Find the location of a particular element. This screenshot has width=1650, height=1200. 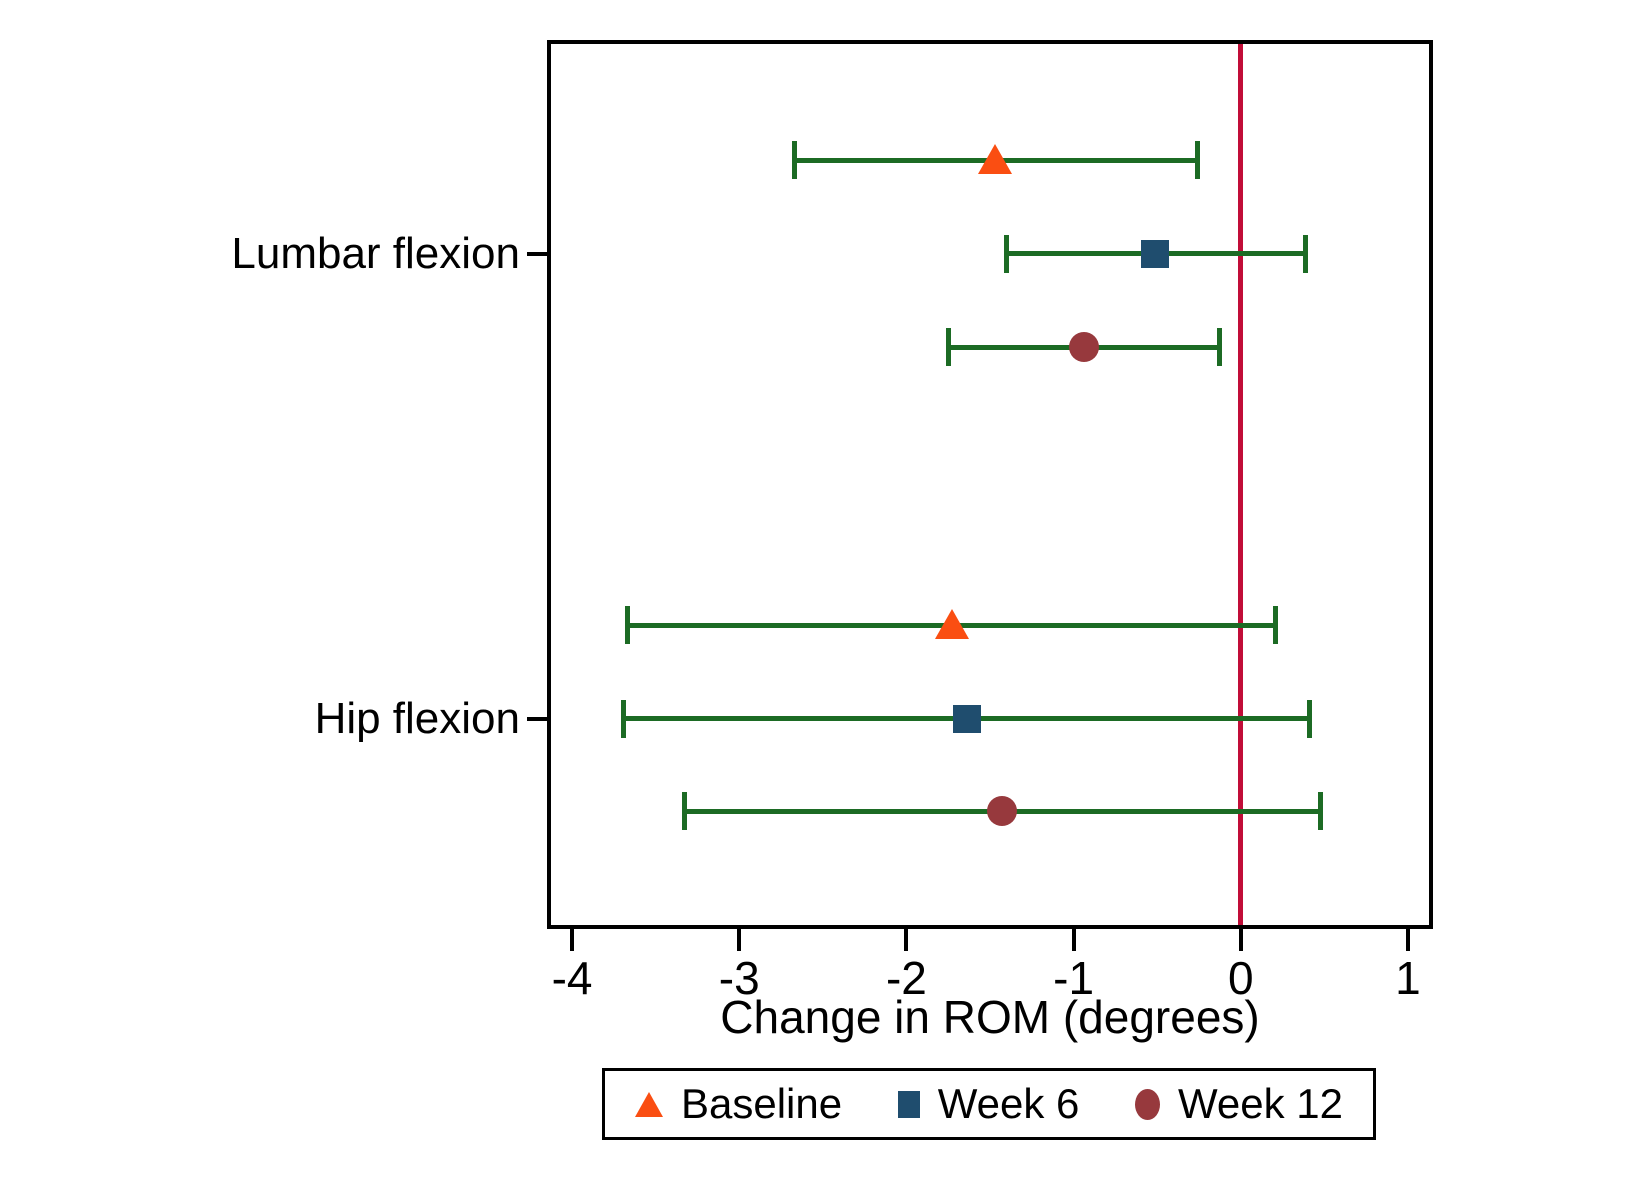

x-tick-label: -4 is located at coordinates (572, 978).